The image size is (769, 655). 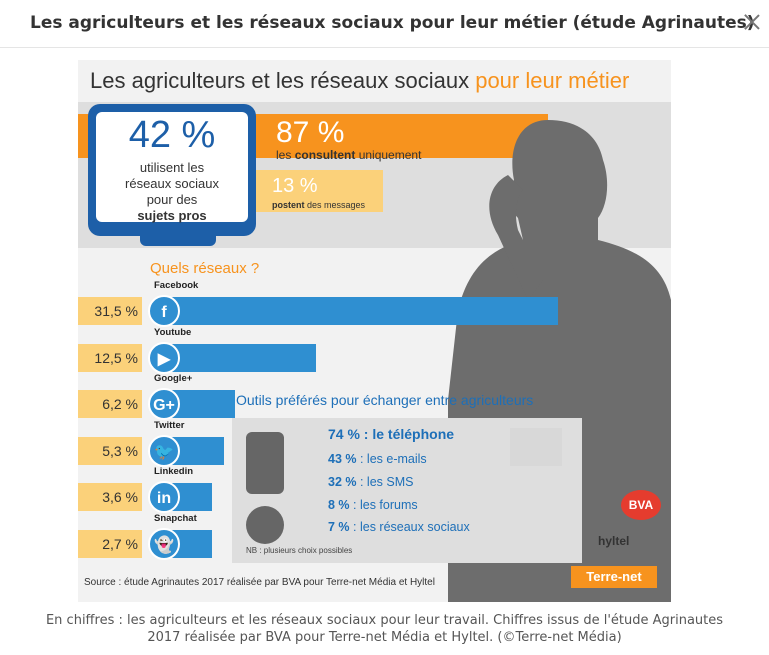 I want to click on network-logo-icon: 👻, so click(x=164, y=544).